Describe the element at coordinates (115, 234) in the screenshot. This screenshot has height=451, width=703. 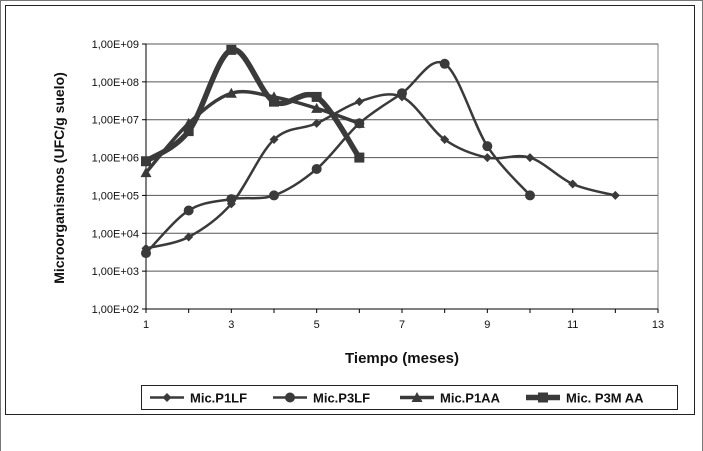
I see `y-tick-label: 1,00E+04` at that location.